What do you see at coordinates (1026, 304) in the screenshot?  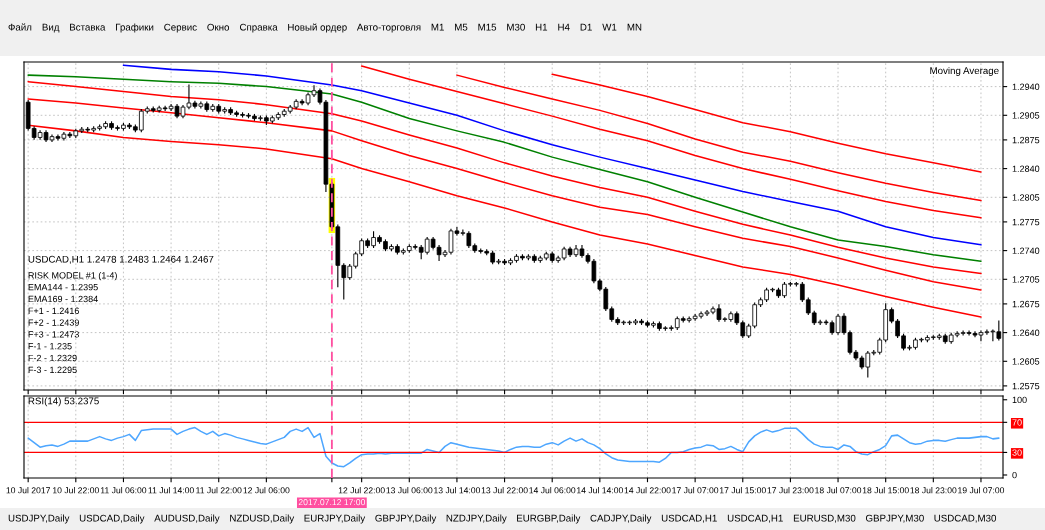 I see `y-tick-label: 1.2675` at bounding box center [1026, 304].